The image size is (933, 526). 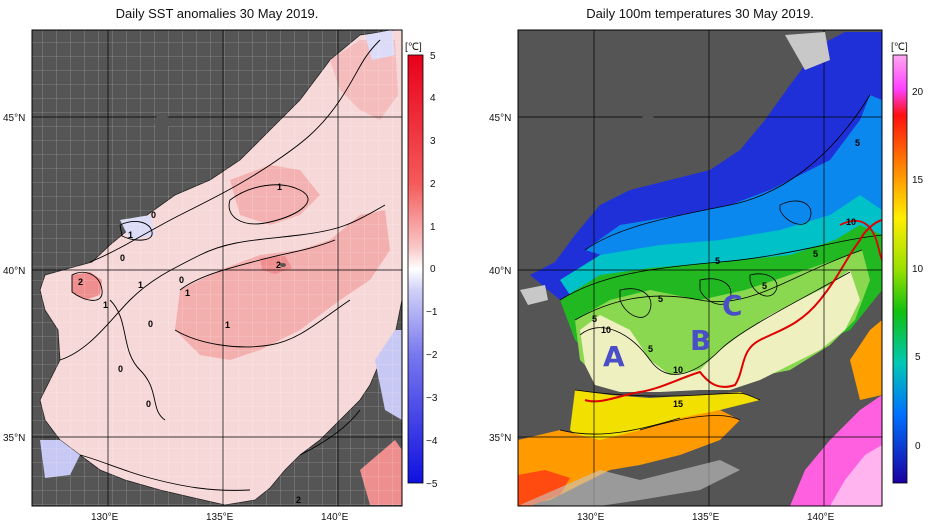 I want to click on left-colorbar-tick: 5, so click(x=433, y=56).